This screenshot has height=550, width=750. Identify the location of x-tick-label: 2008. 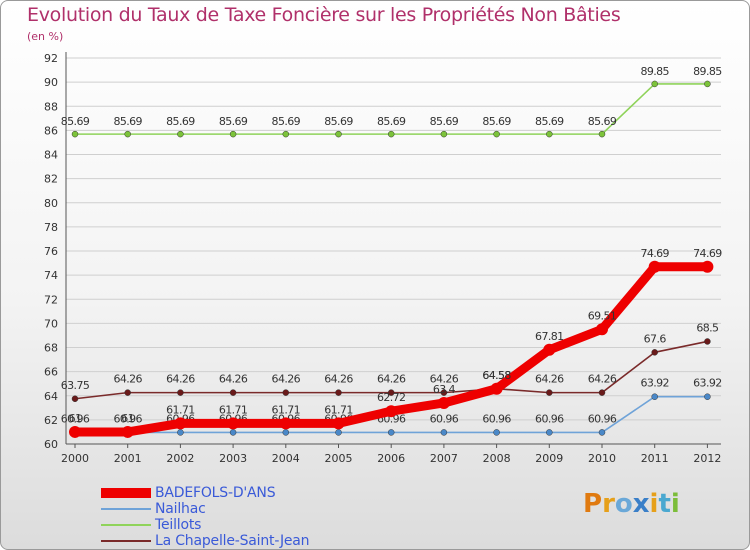
(497, 458).